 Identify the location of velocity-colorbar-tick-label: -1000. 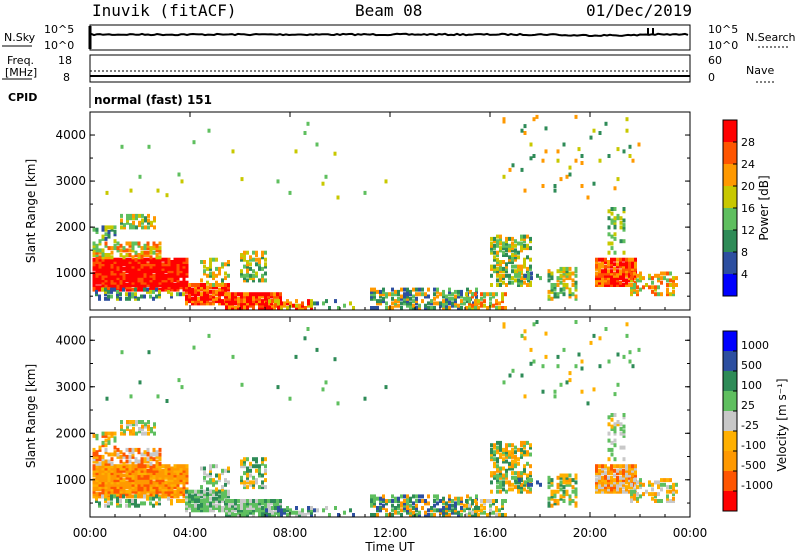
(757, 485).